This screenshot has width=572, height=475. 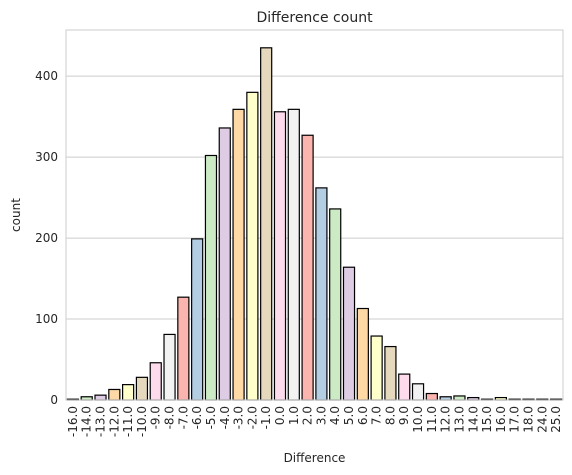 What do you see at coordinates (528, 419) in the screenshot?
I see `x-tick-label: 18.0` at bounding box center [528, 419].